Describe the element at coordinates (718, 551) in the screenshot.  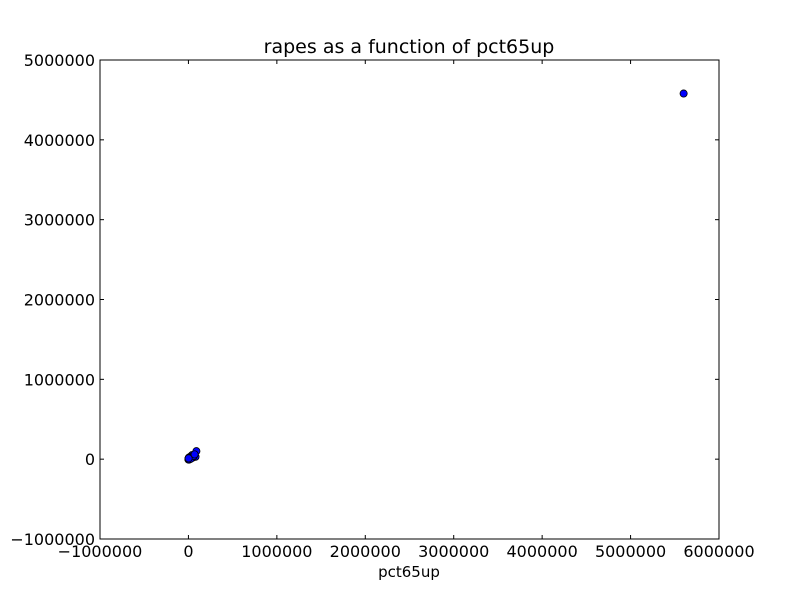
I see `x-tick-label: 6000000` at that location.